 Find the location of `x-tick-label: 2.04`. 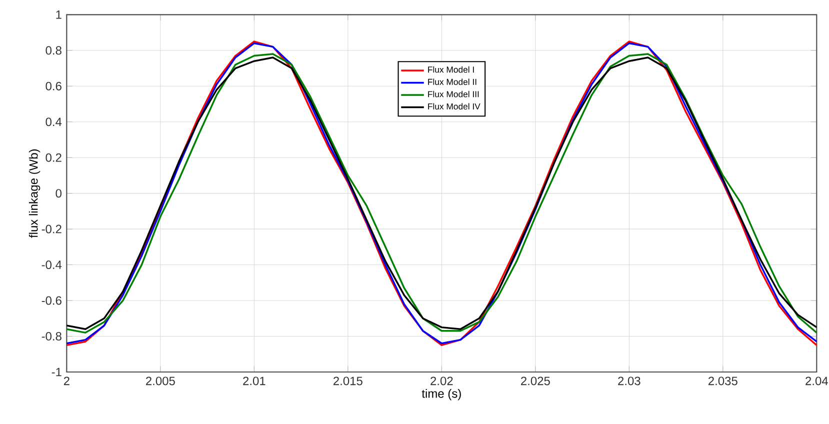

x-tick-label: 2.04 is located at coordinates (817, 381).